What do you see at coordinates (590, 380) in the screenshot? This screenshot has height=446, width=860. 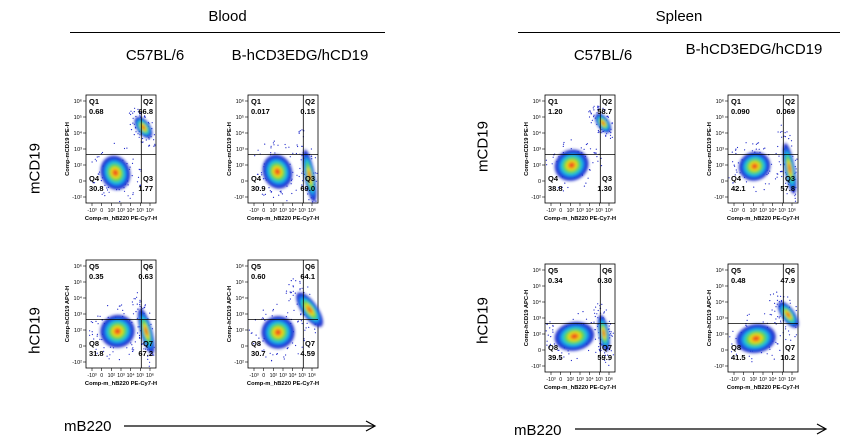 I see `x-tick-label: 10⁴` at bounding box center [590, 380].